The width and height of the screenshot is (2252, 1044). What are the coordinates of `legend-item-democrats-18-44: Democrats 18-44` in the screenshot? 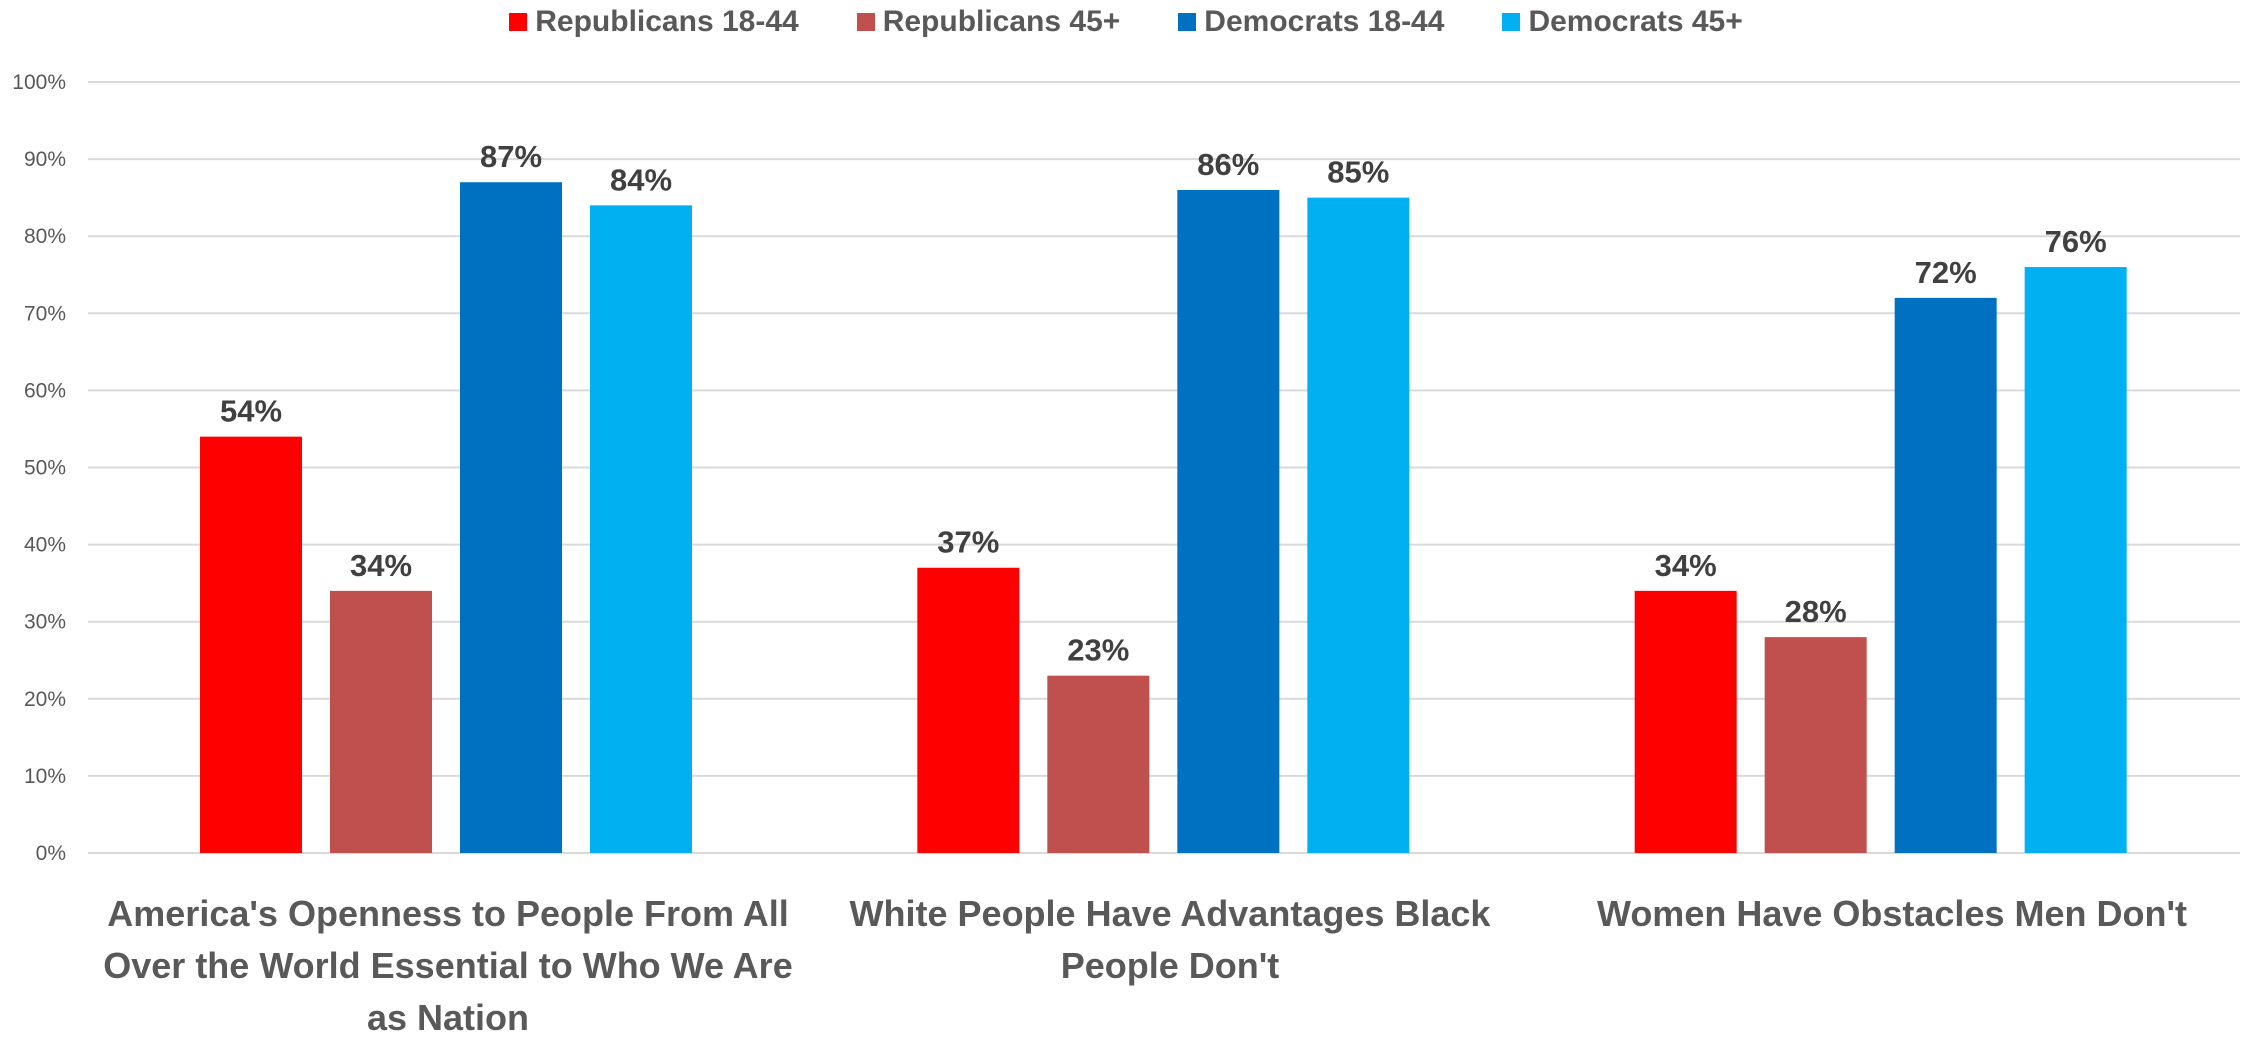 It's located at (1311, 22).